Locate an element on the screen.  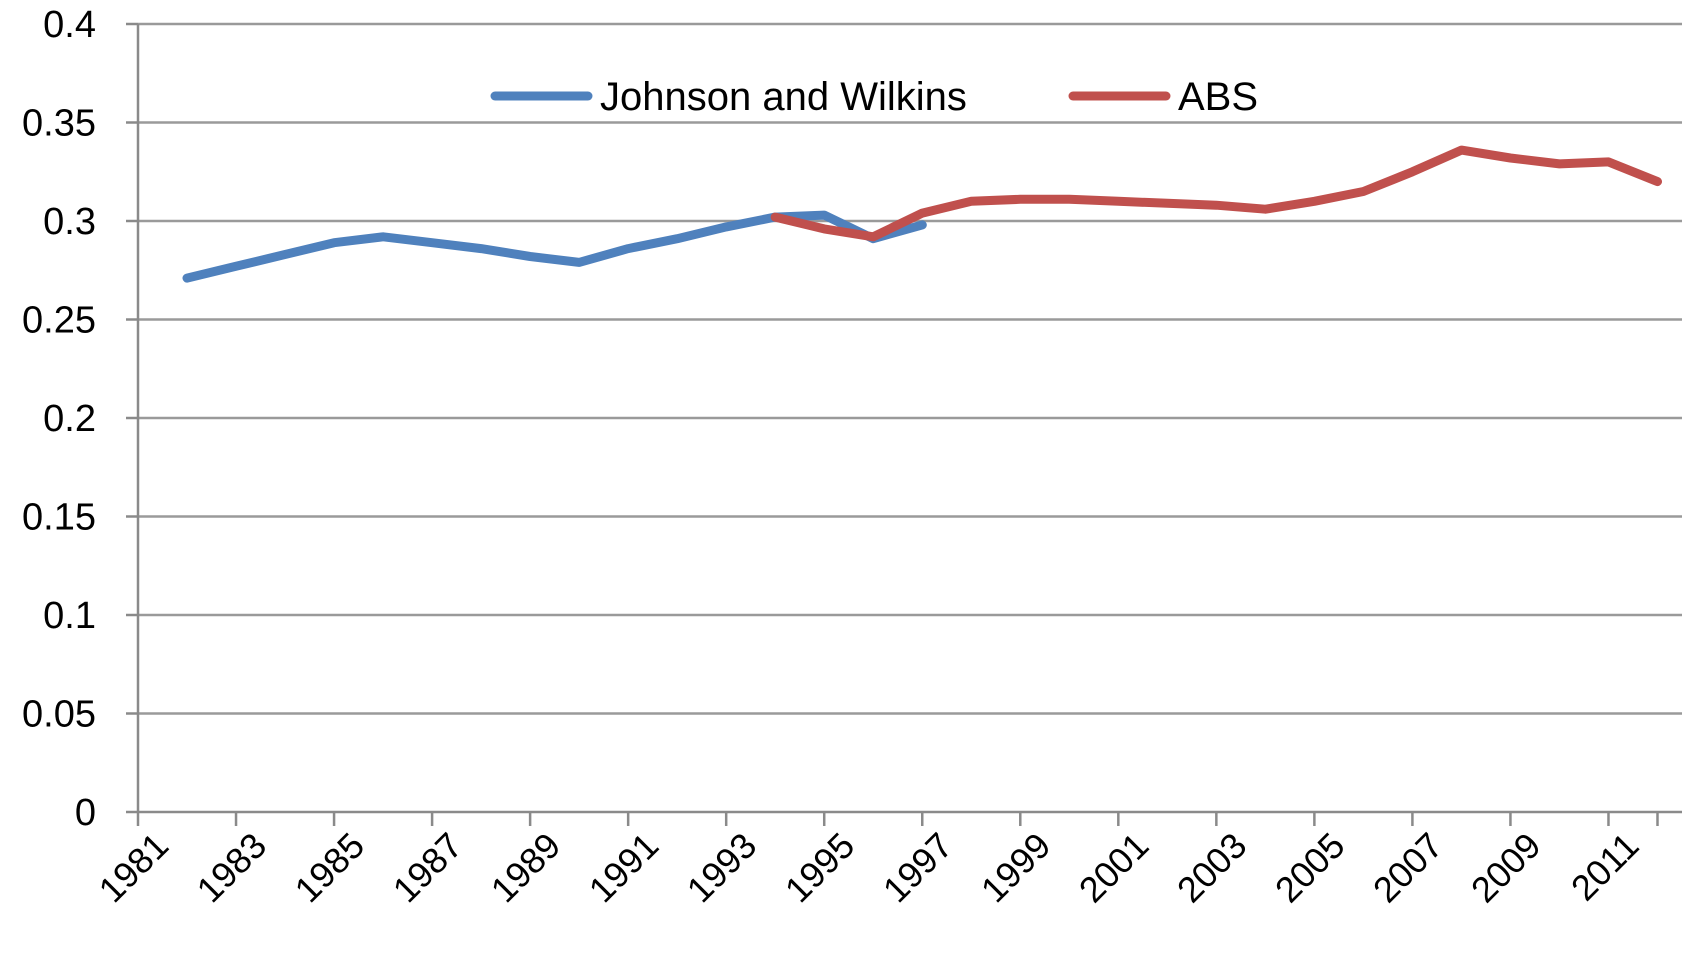
x-tick-label: 2003 is located at coordinates (1212, 868).